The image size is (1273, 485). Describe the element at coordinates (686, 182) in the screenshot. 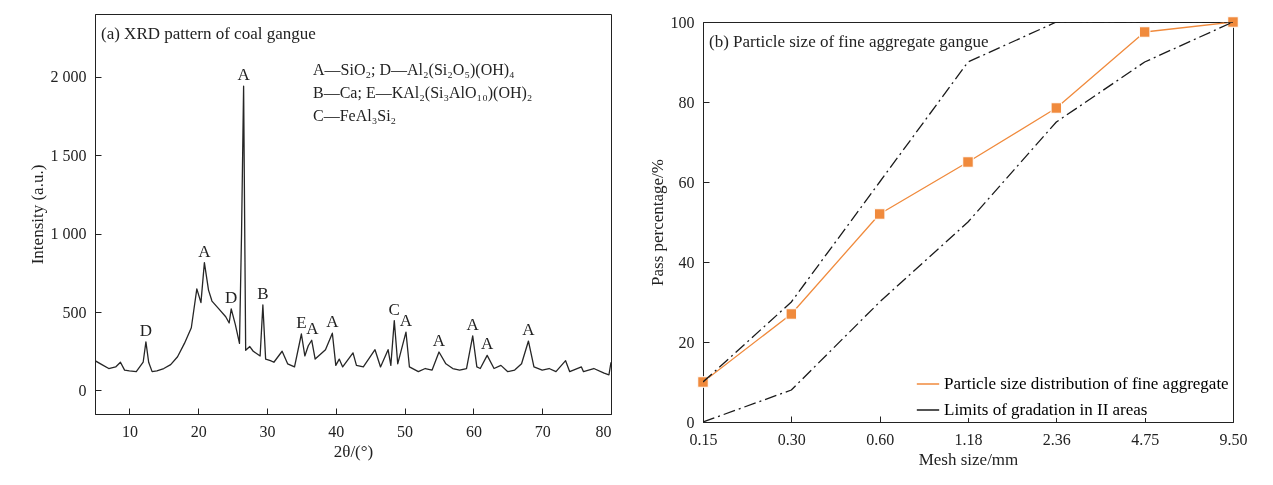

I see `y-tick-label: 60` at that location.